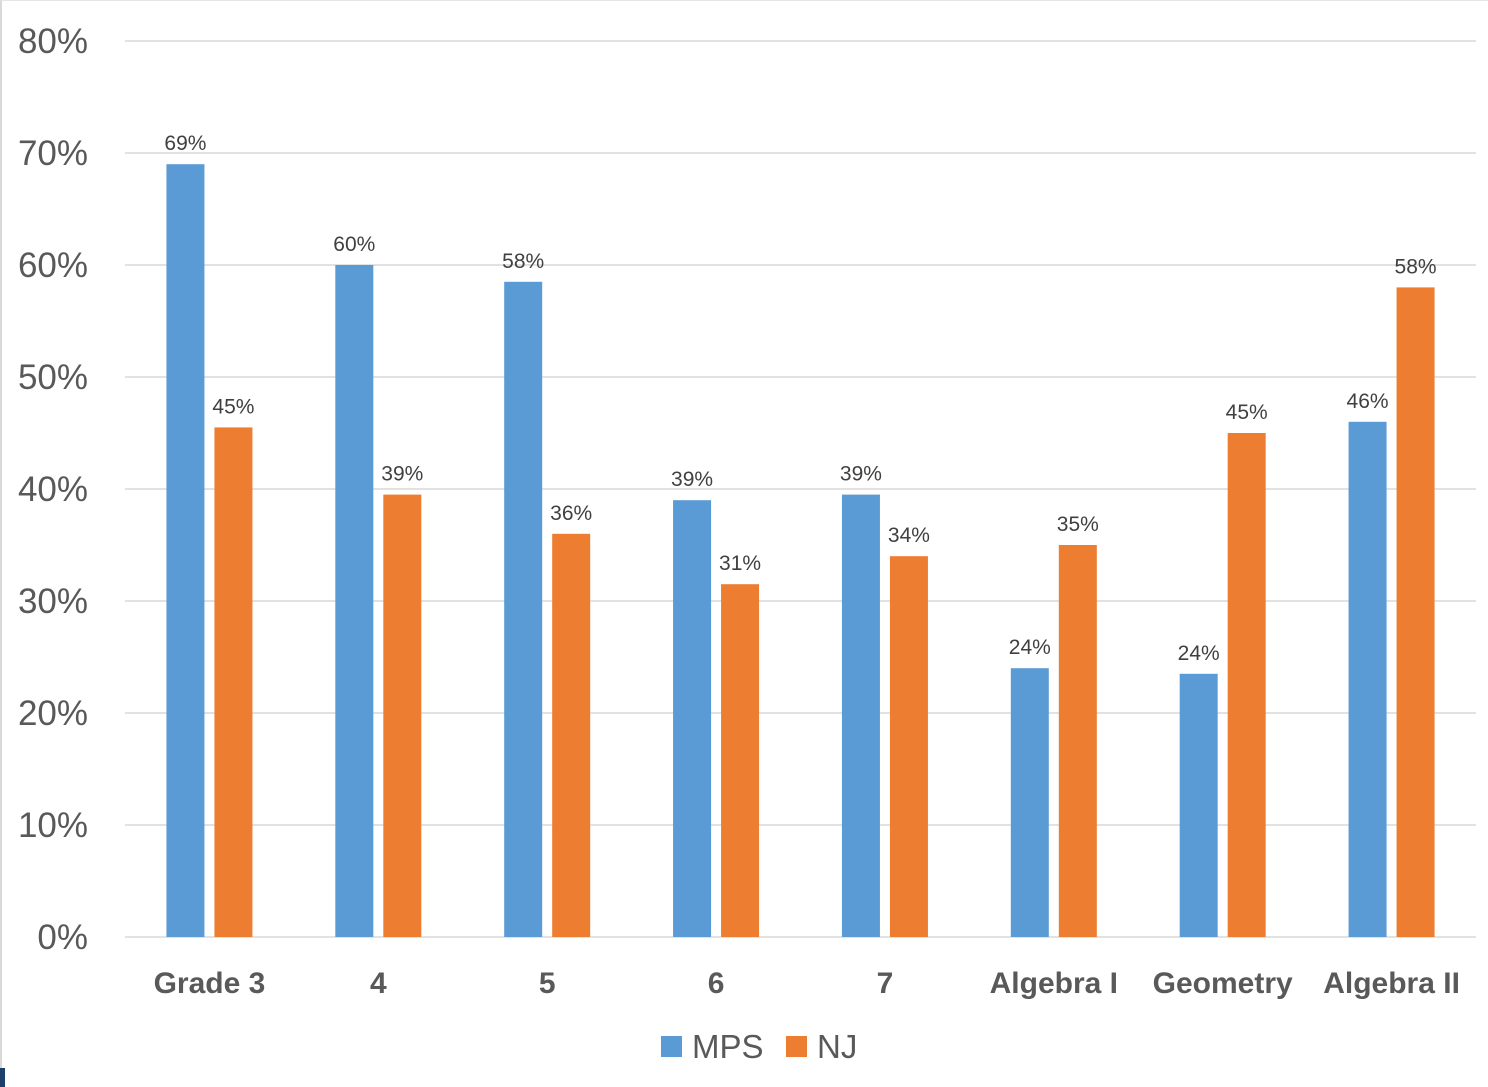 The height and width of the screenshot is (1087, 1488). I want to click on corner-accent, so click(2, 1077).